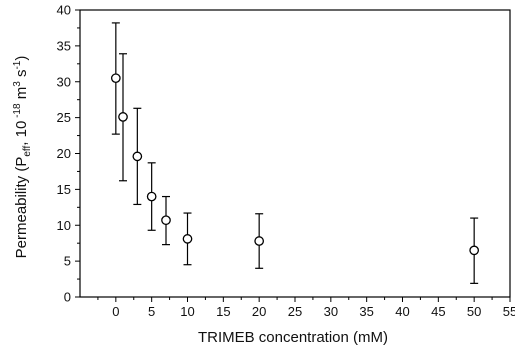 The image size is (515, 350). I want to click on x-tick-label: 10, so click(187, 311).